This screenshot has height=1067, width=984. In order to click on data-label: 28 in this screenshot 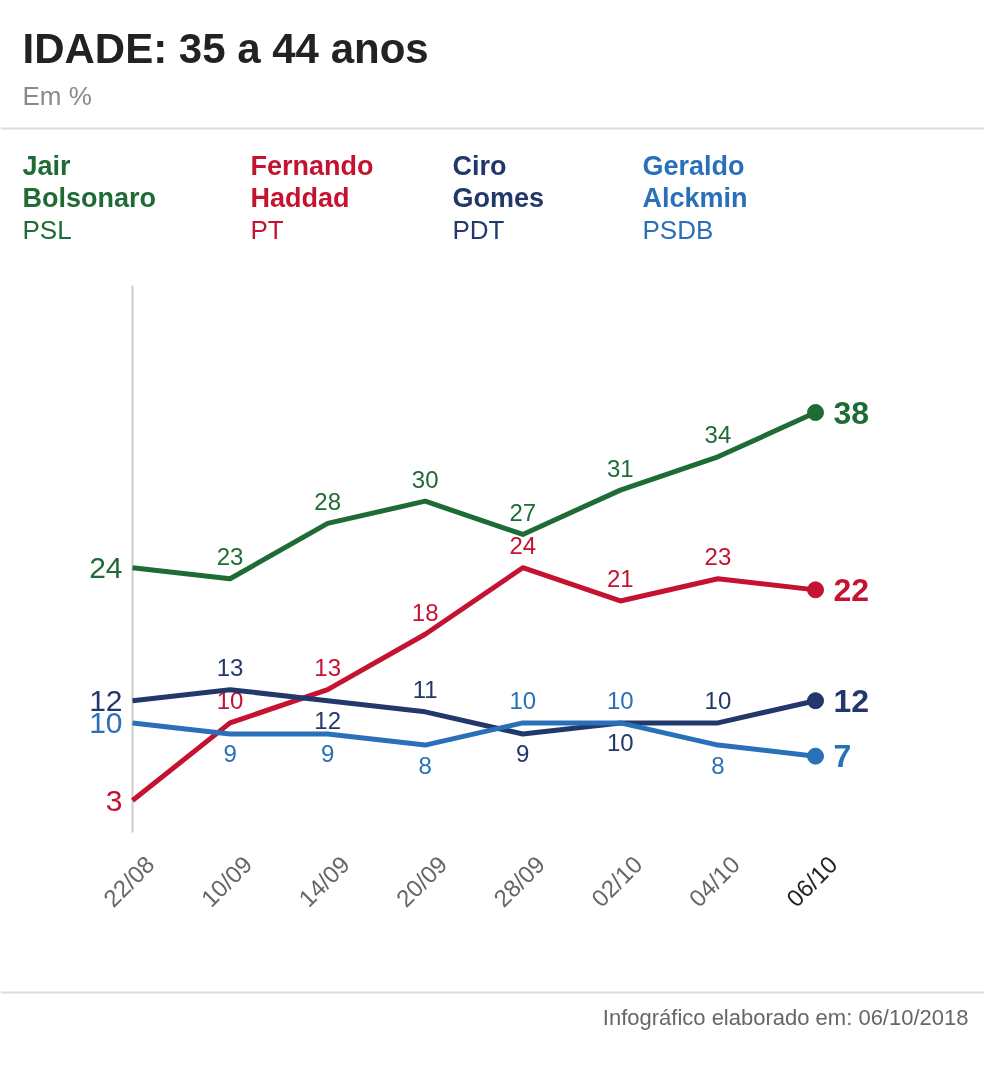, I will do `click(327, 501)`.